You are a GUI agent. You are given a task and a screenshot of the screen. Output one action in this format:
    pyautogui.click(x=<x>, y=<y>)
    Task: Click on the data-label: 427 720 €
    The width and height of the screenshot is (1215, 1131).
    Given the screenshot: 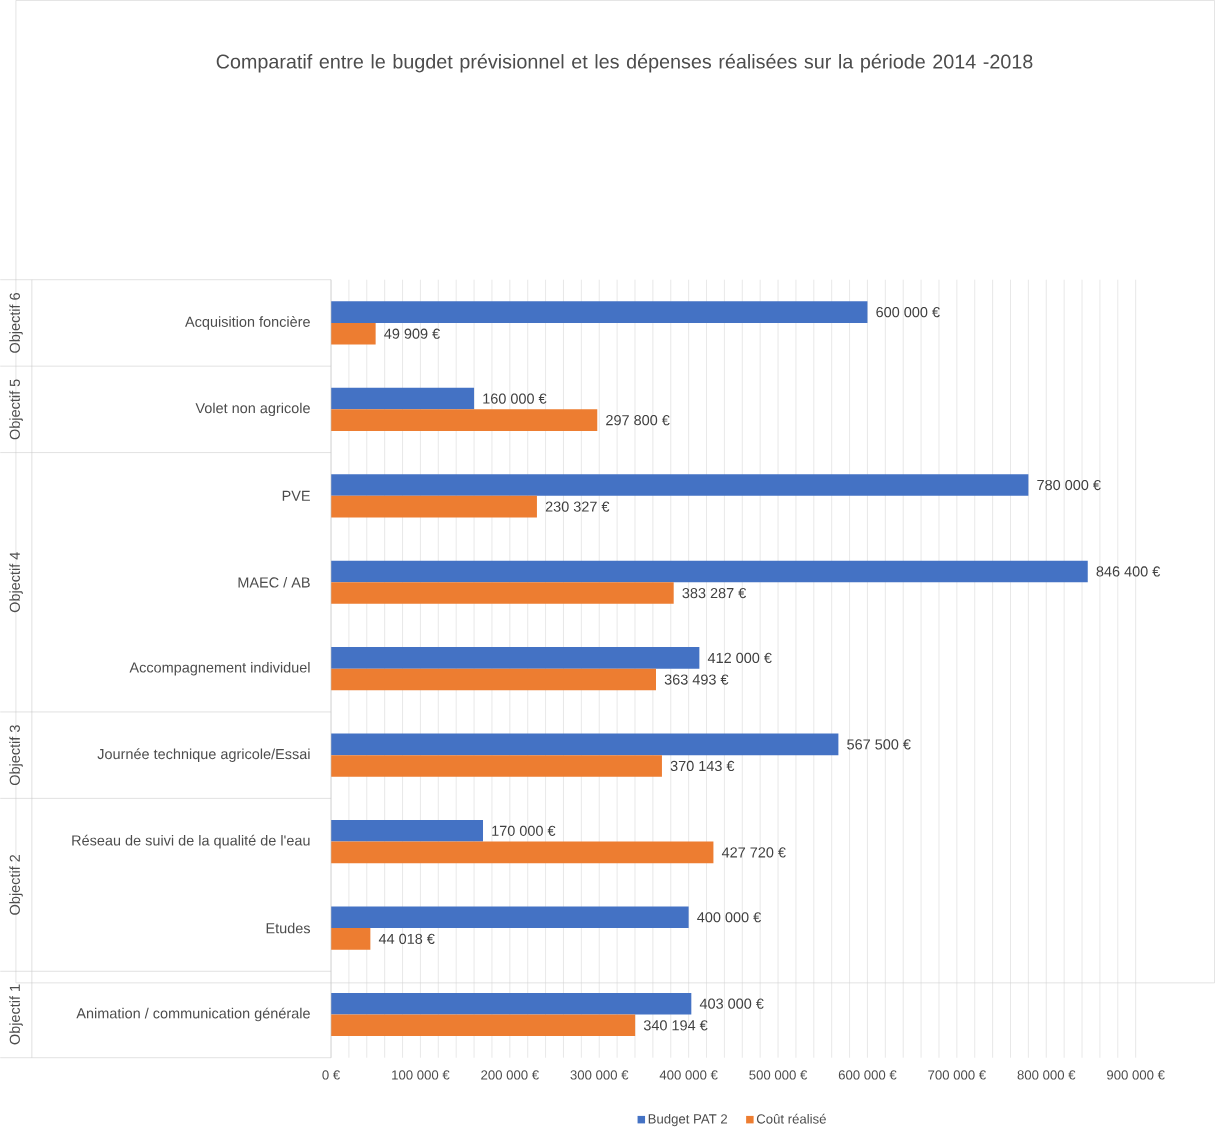 What is the action you would take?
    pyautogui.click(x=753, y=852)
    